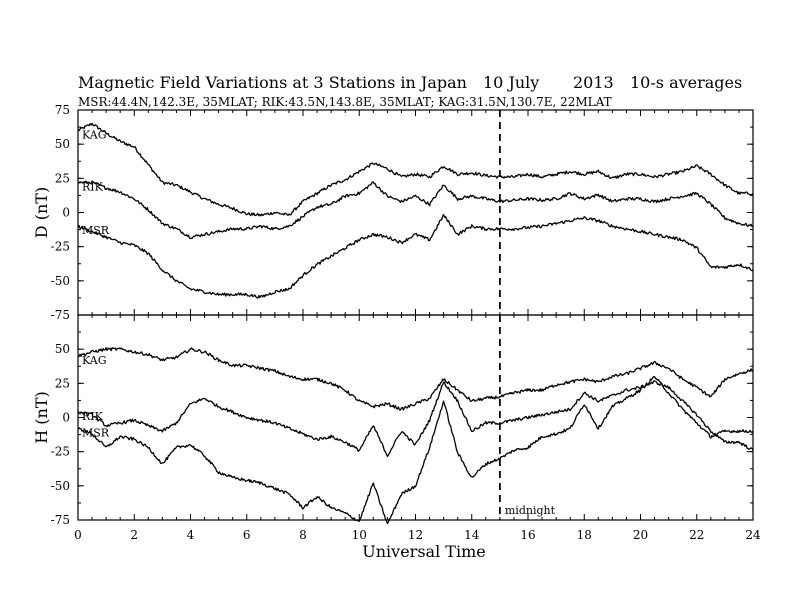 The height and width of the screenshot is (612, 792). Describe the element at coordinates (415, 535) in the screenshot. I see `x-tick-label: 12` at that location.